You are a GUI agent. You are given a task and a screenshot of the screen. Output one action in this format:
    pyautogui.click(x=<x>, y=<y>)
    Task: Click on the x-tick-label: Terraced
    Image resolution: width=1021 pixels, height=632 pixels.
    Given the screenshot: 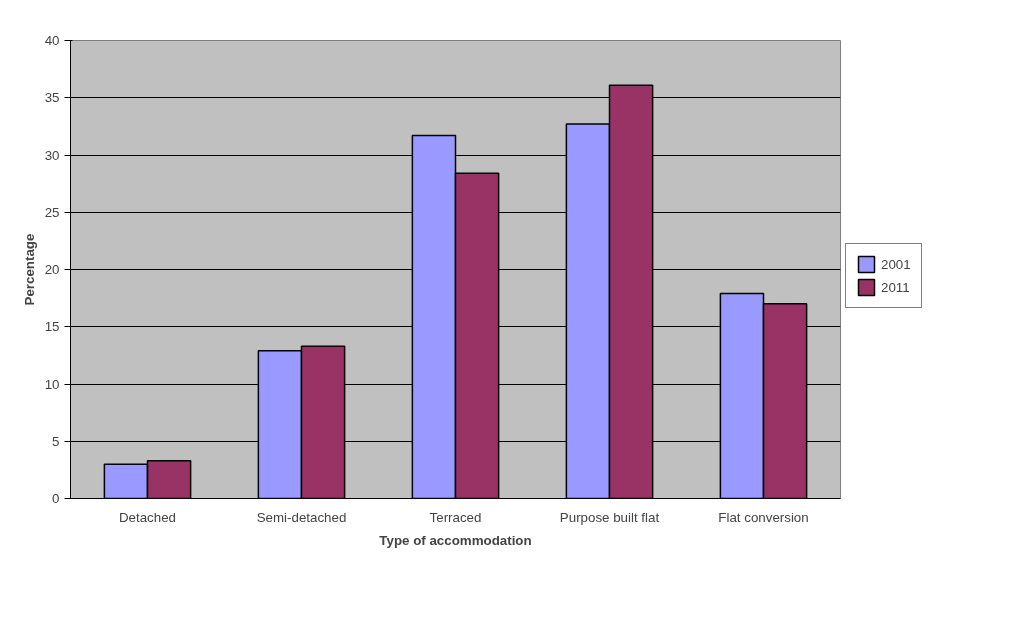 What is the action you would take?
    pyautogui.click(x=455, y=517)
    